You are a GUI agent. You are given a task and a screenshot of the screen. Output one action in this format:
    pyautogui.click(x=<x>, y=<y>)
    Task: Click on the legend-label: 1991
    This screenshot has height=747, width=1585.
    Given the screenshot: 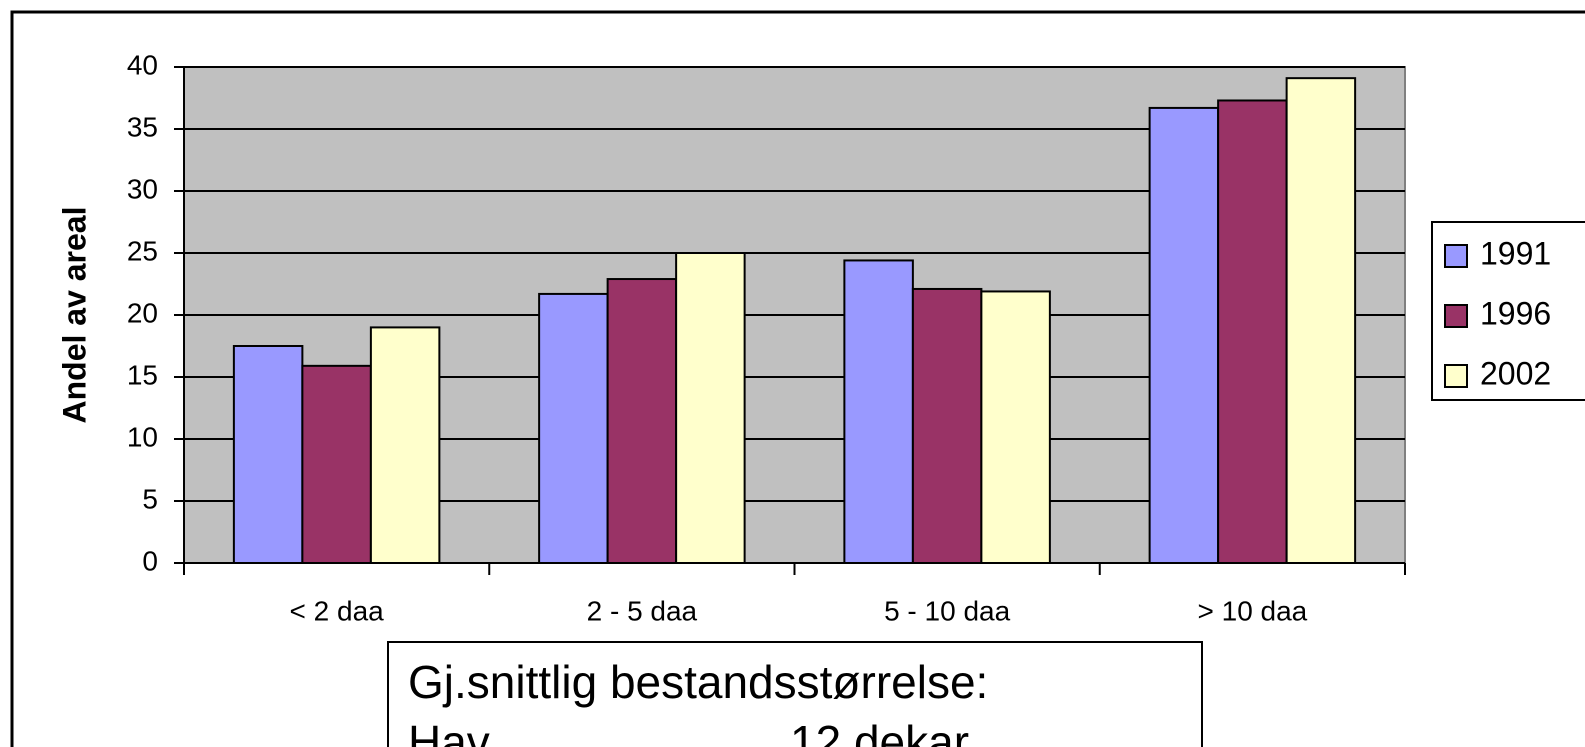 What is the action you would take?
    pyautogui.click(x=1515, y=253)
    